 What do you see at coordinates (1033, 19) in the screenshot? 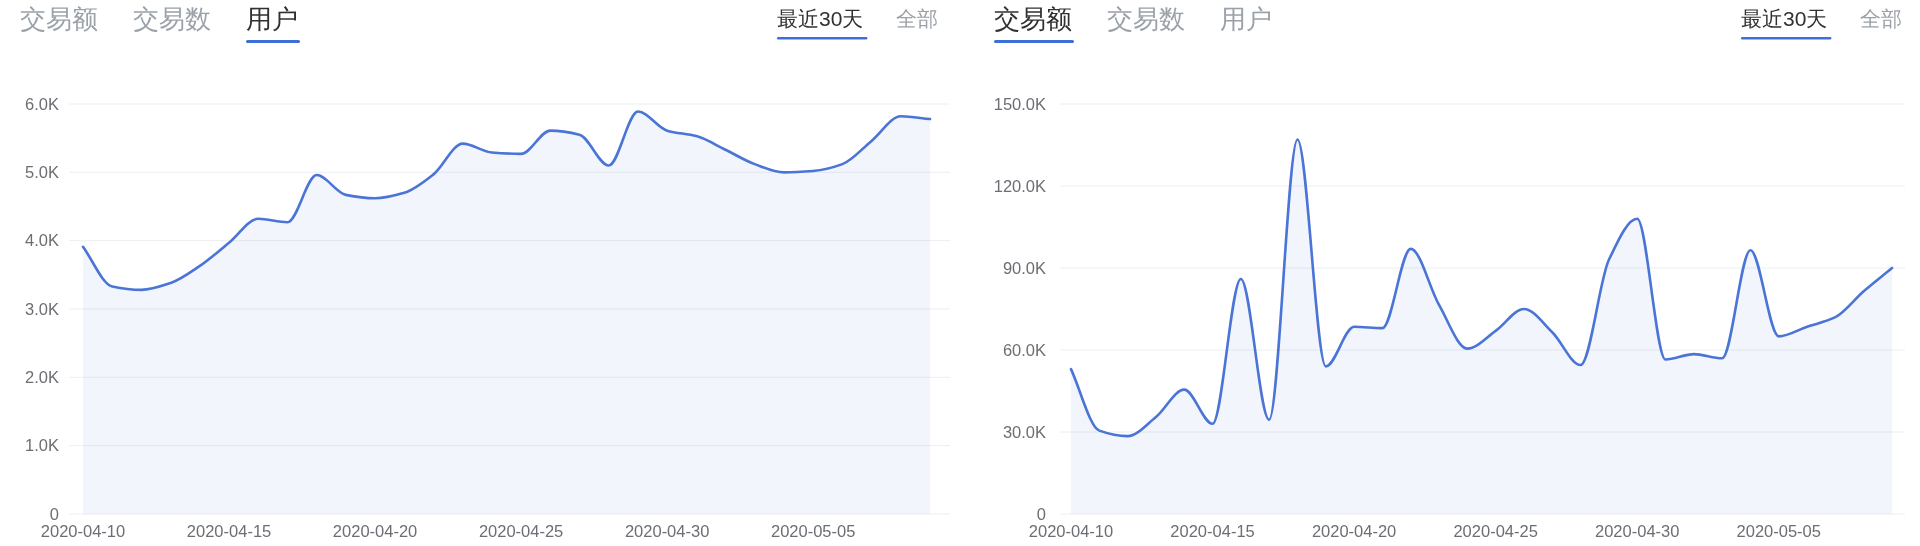
I see `title: 交易额` at bounding box center [1033, 19].